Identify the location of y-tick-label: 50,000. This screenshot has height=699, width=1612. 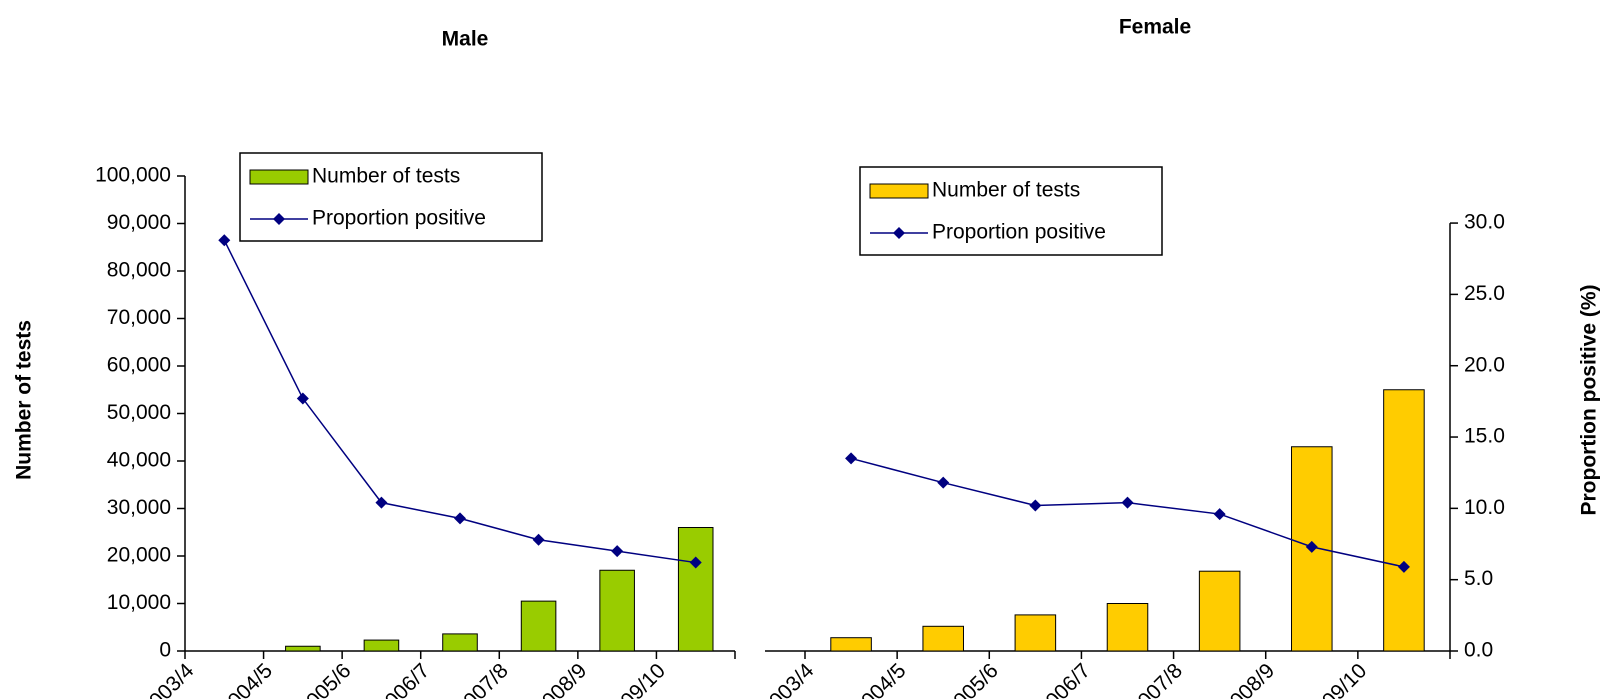
(139, 412).